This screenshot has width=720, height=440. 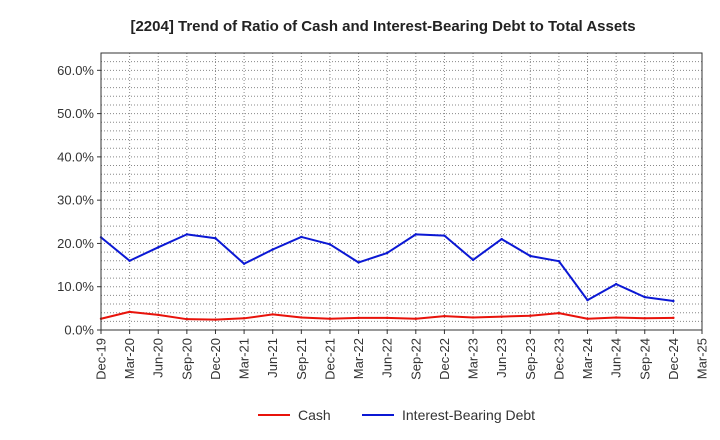 I want to click on legend-label: Interest-Bearing Debt, so click(x=468, y=415).